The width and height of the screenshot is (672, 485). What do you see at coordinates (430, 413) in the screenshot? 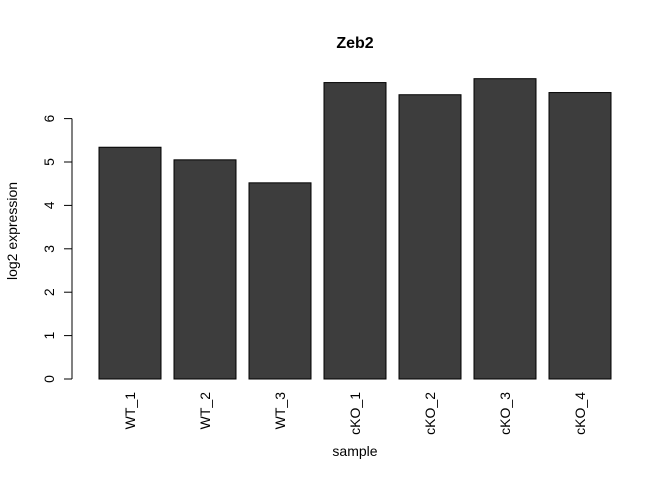
I see `x-tick-label-cko-2: cKO_2` at bounding box center [430, 413].